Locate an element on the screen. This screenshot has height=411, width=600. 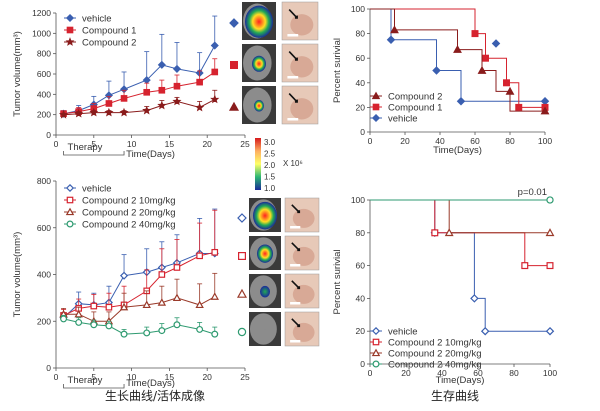
legend-entry: Compound 2 10mg/kg is located at coordinates (119, 201).